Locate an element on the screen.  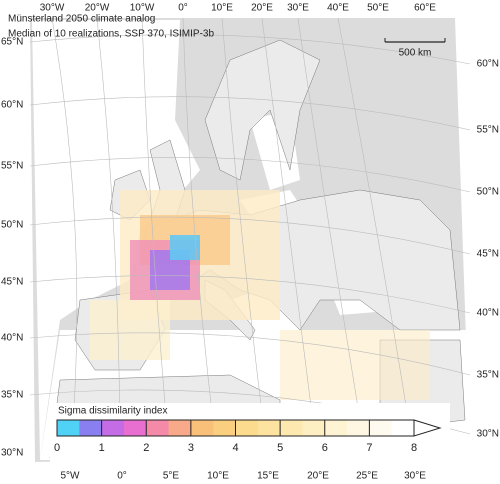
colorbar-tick-label: 8 is located at coordinates (414, 448).